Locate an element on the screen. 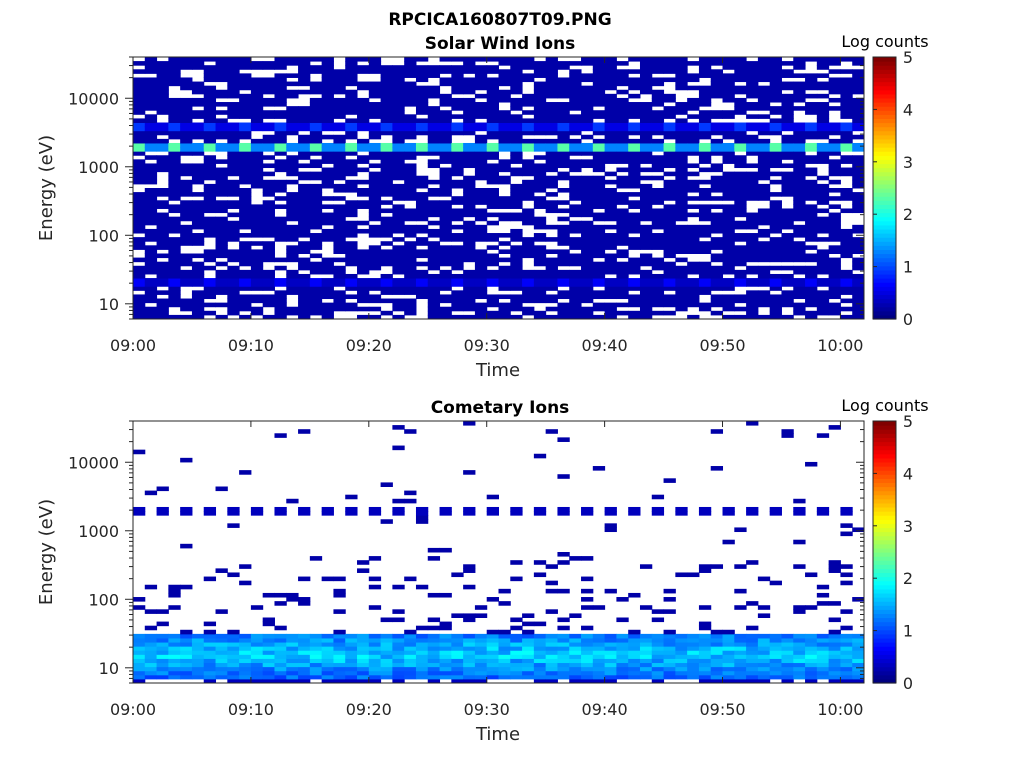 The image size is (1024, 768). x-tick-label: 09:40 is located at coordinates (605, 709).